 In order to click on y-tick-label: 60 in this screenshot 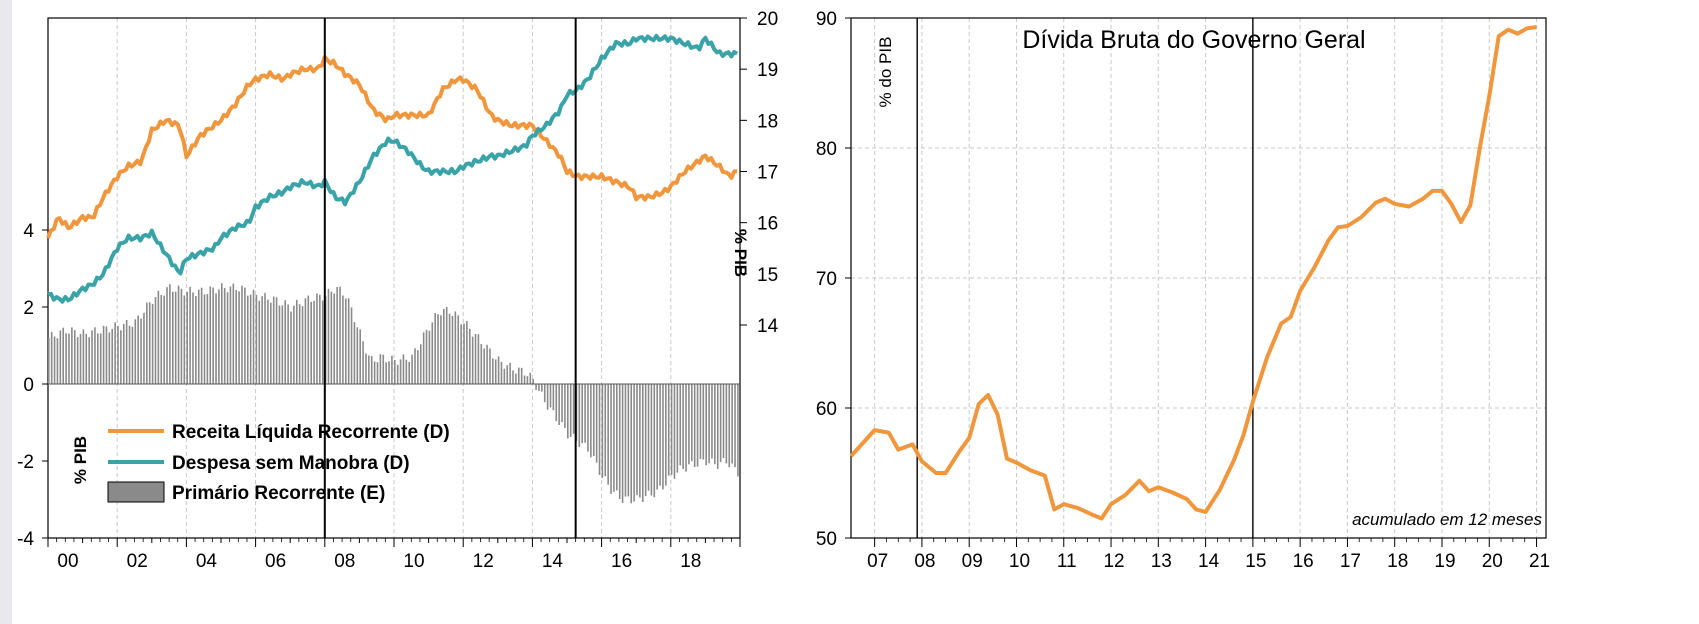, I will do `click(826, 409)`.